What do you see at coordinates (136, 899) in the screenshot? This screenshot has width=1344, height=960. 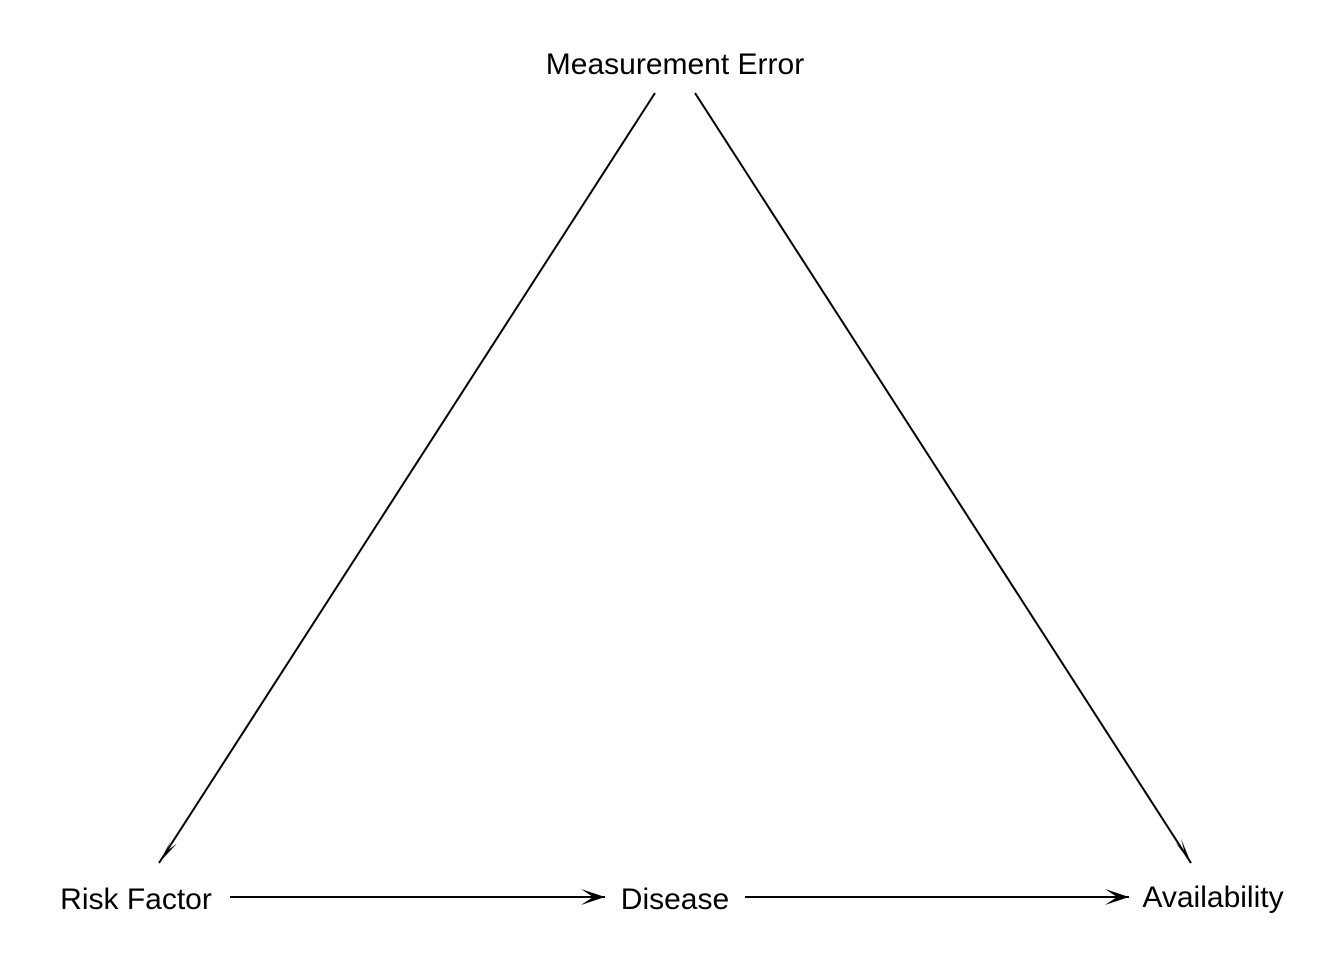 I see `node-risk-factor: Risk Factor` at bounding box center [136, 899].